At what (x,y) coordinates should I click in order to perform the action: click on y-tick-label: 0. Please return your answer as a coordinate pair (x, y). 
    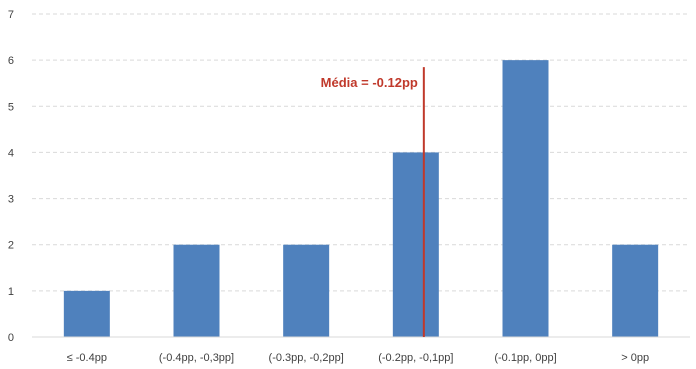
    Looking at the image, I should click on (11, 338).